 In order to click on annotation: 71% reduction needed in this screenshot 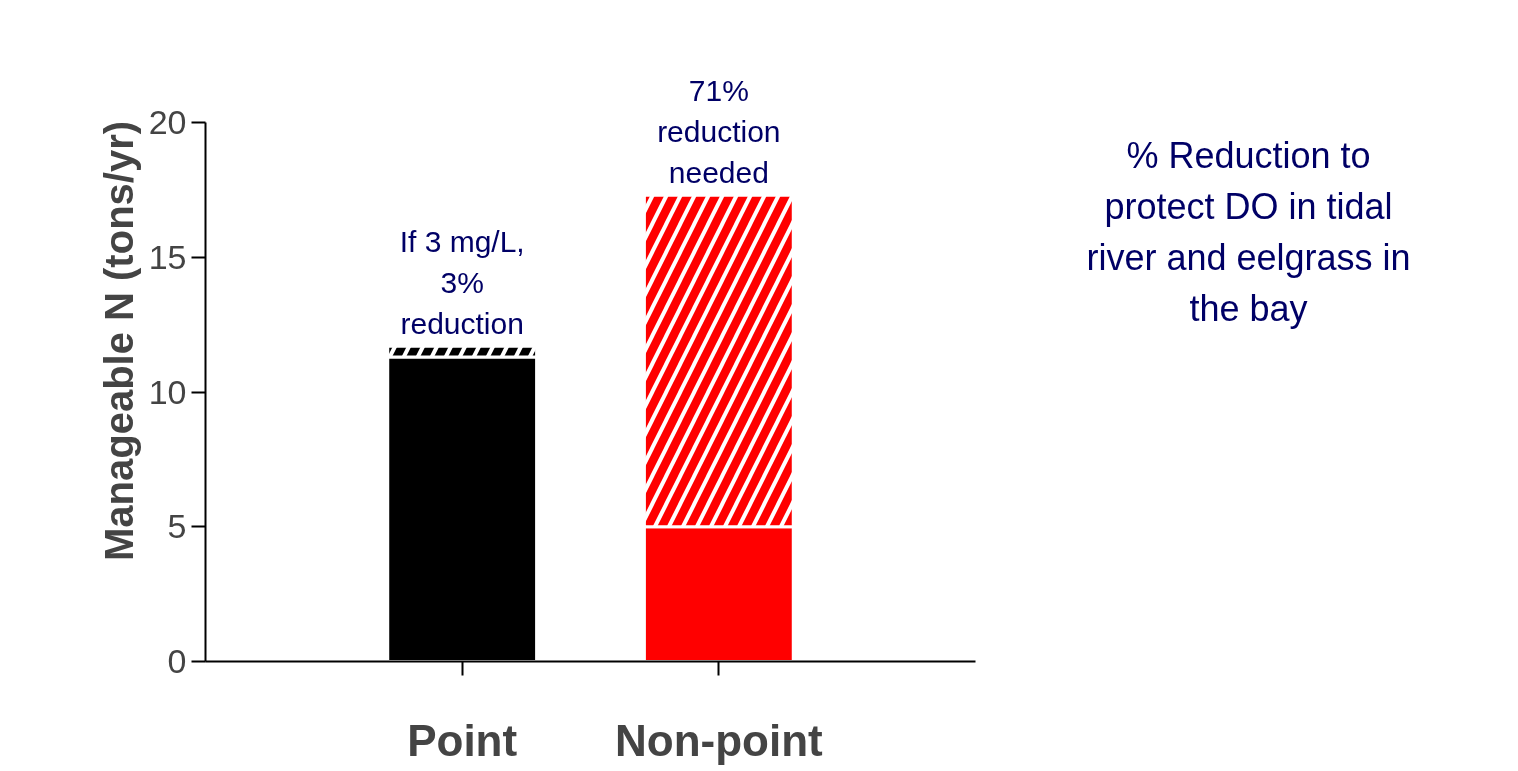, I will do `click(719, 131)`.